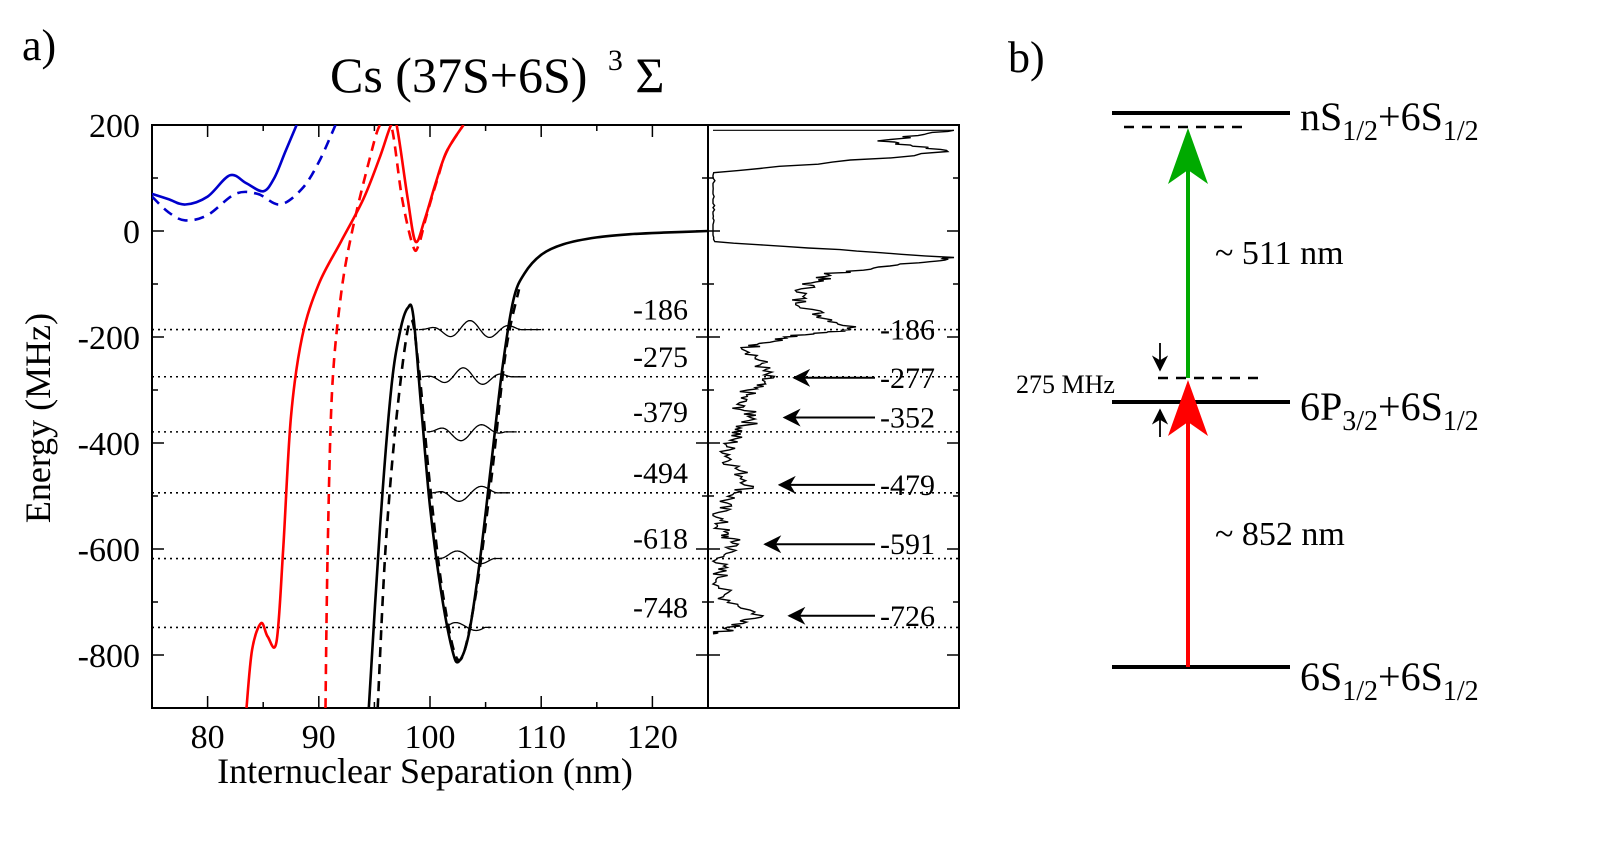 This screenshot has height=850, width=1600. Describe the element at coordinates (430, 737) in the screenshot. I see `x-tick-label: 100` at that location.